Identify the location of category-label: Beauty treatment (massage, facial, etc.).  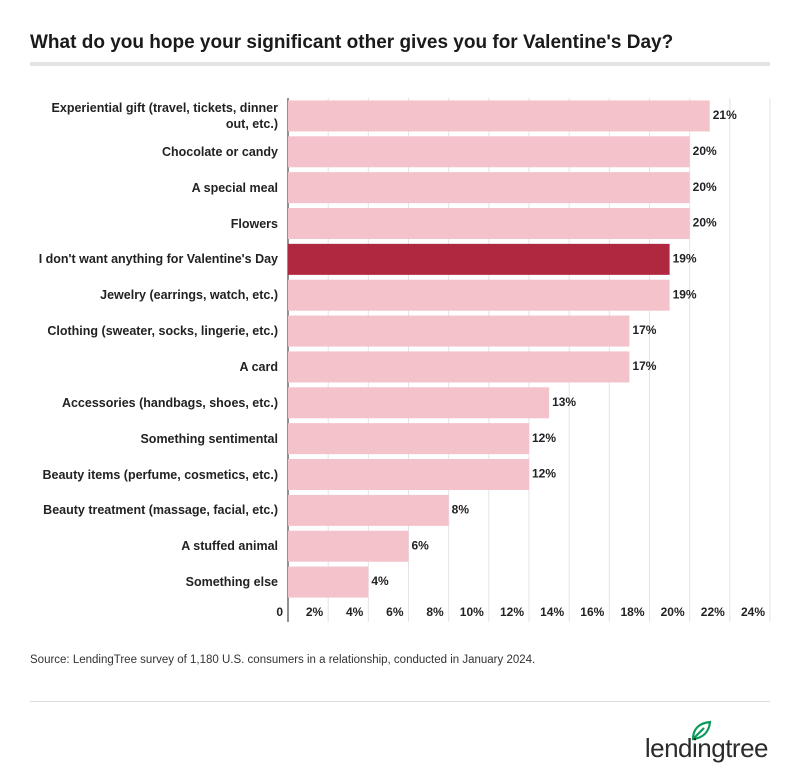
(160, 510).